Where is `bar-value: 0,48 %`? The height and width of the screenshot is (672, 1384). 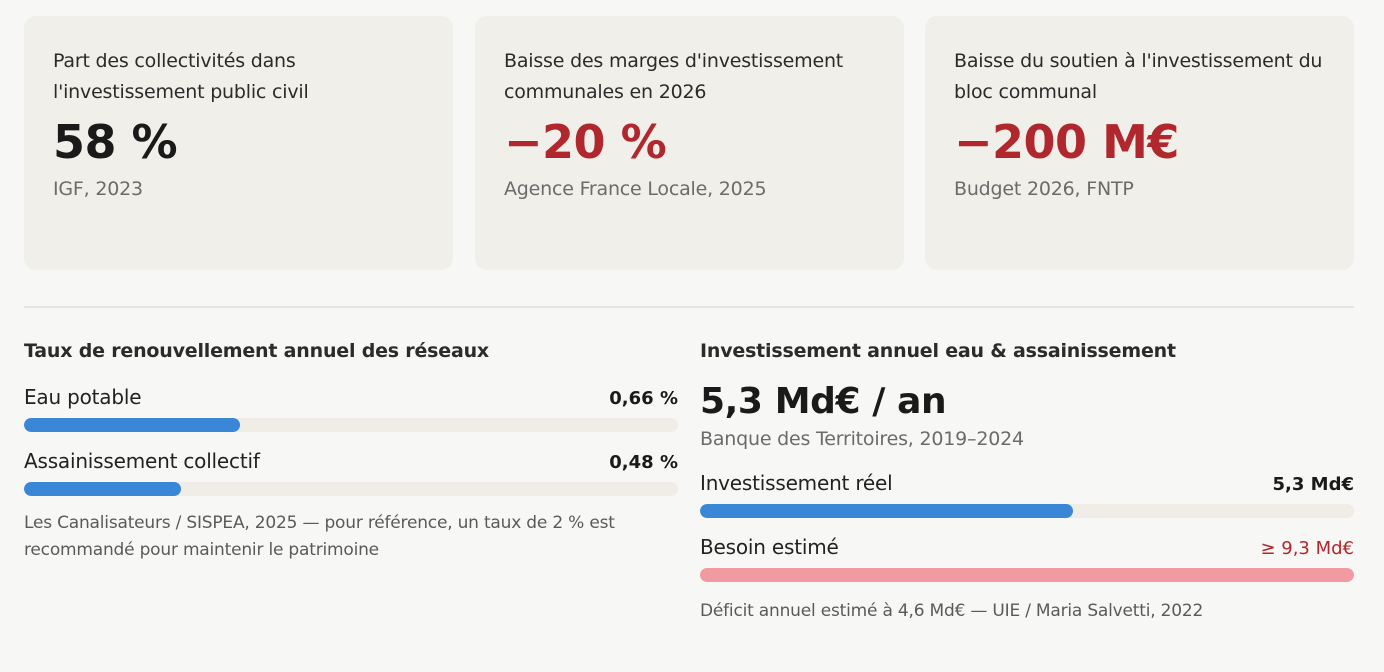
bar-value: 0,48 % is located at coordinates (643, 462).